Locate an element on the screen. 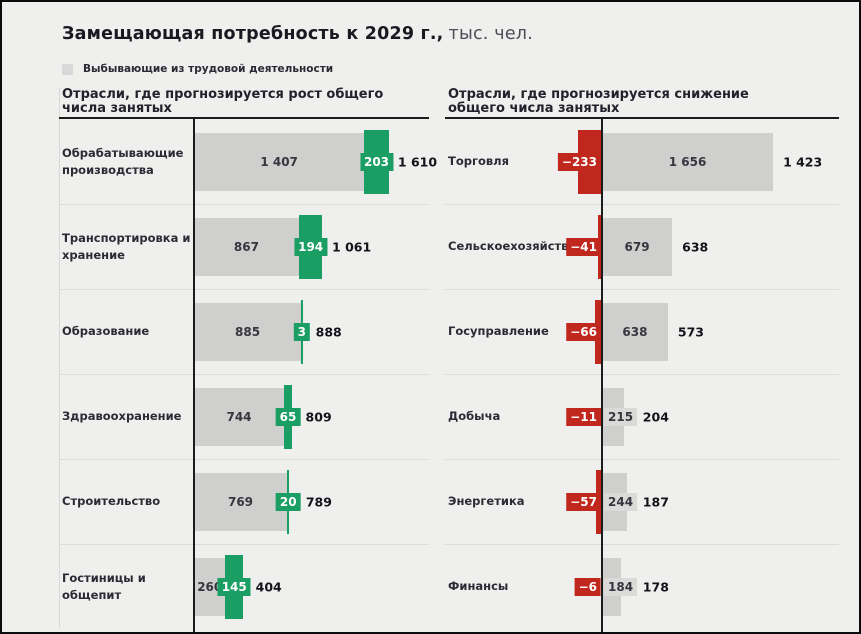  table-row: Торговля 1 656 −233 1 423 is located at coordinates (642, 161).